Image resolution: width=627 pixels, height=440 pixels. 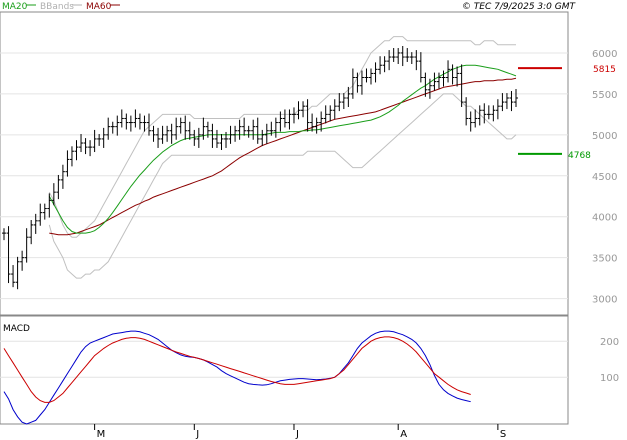 What do you see at coordinates (61, 7) in the screenshot?
I see `legend: MA20 BBands MA60` at bounding box center [61, 7].